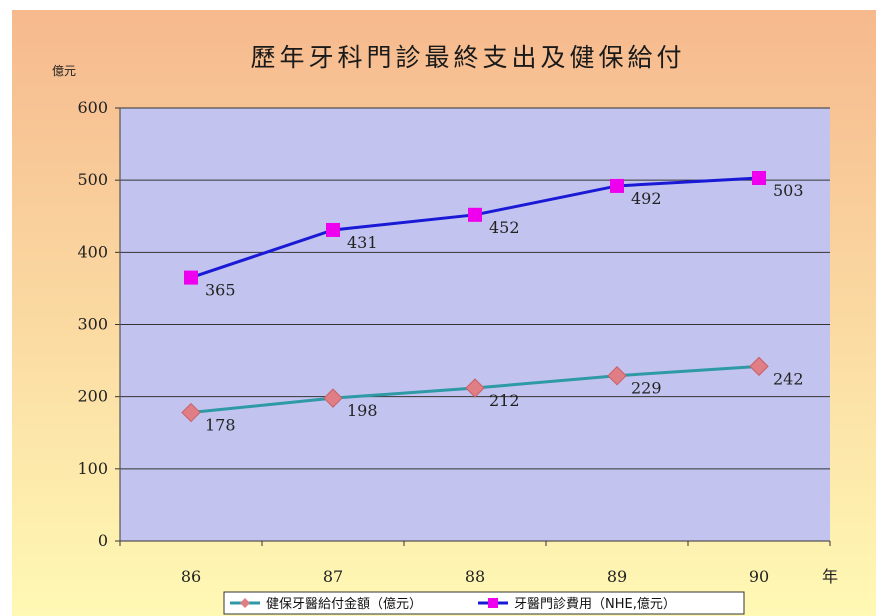 This screenshot has width=884, height=616. Describe the element at coordinates (504, 400) in the screenshot. I see `data-label: 212` at that location.